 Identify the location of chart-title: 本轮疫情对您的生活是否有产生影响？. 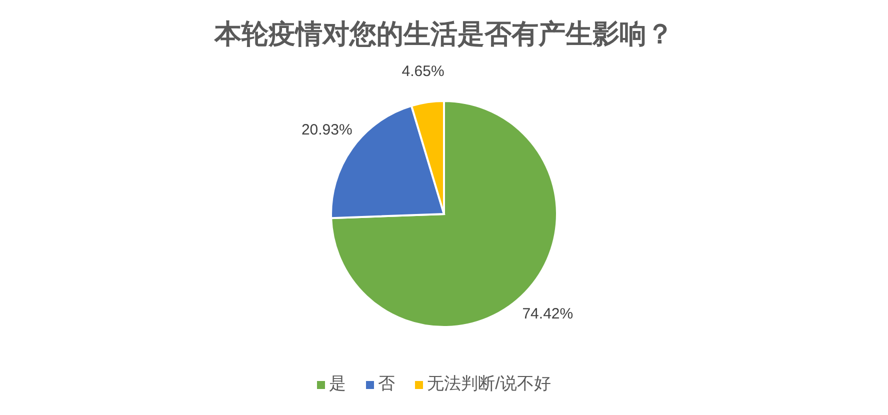
(443, 34).